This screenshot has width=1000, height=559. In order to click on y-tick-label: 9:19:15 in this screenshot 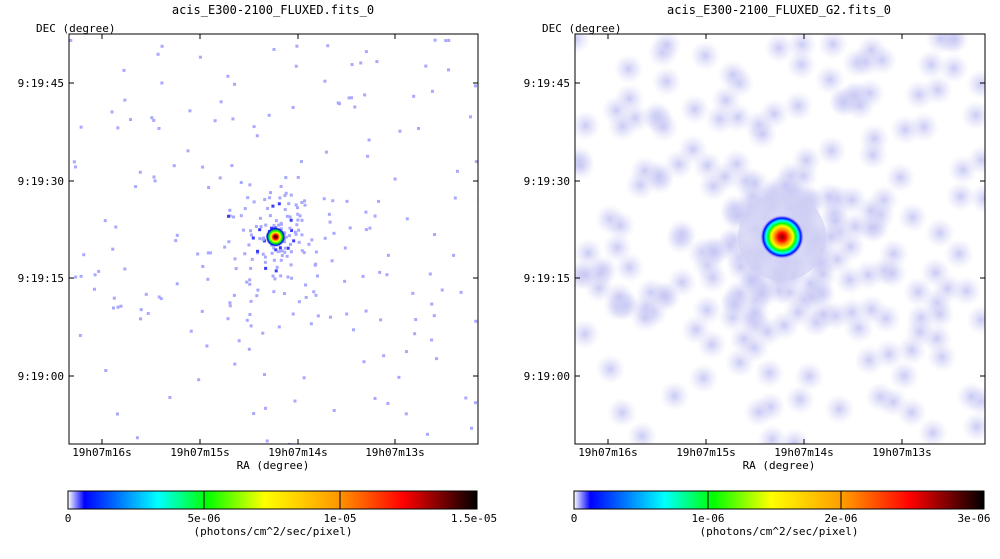, I will do `click(547, 278)`.